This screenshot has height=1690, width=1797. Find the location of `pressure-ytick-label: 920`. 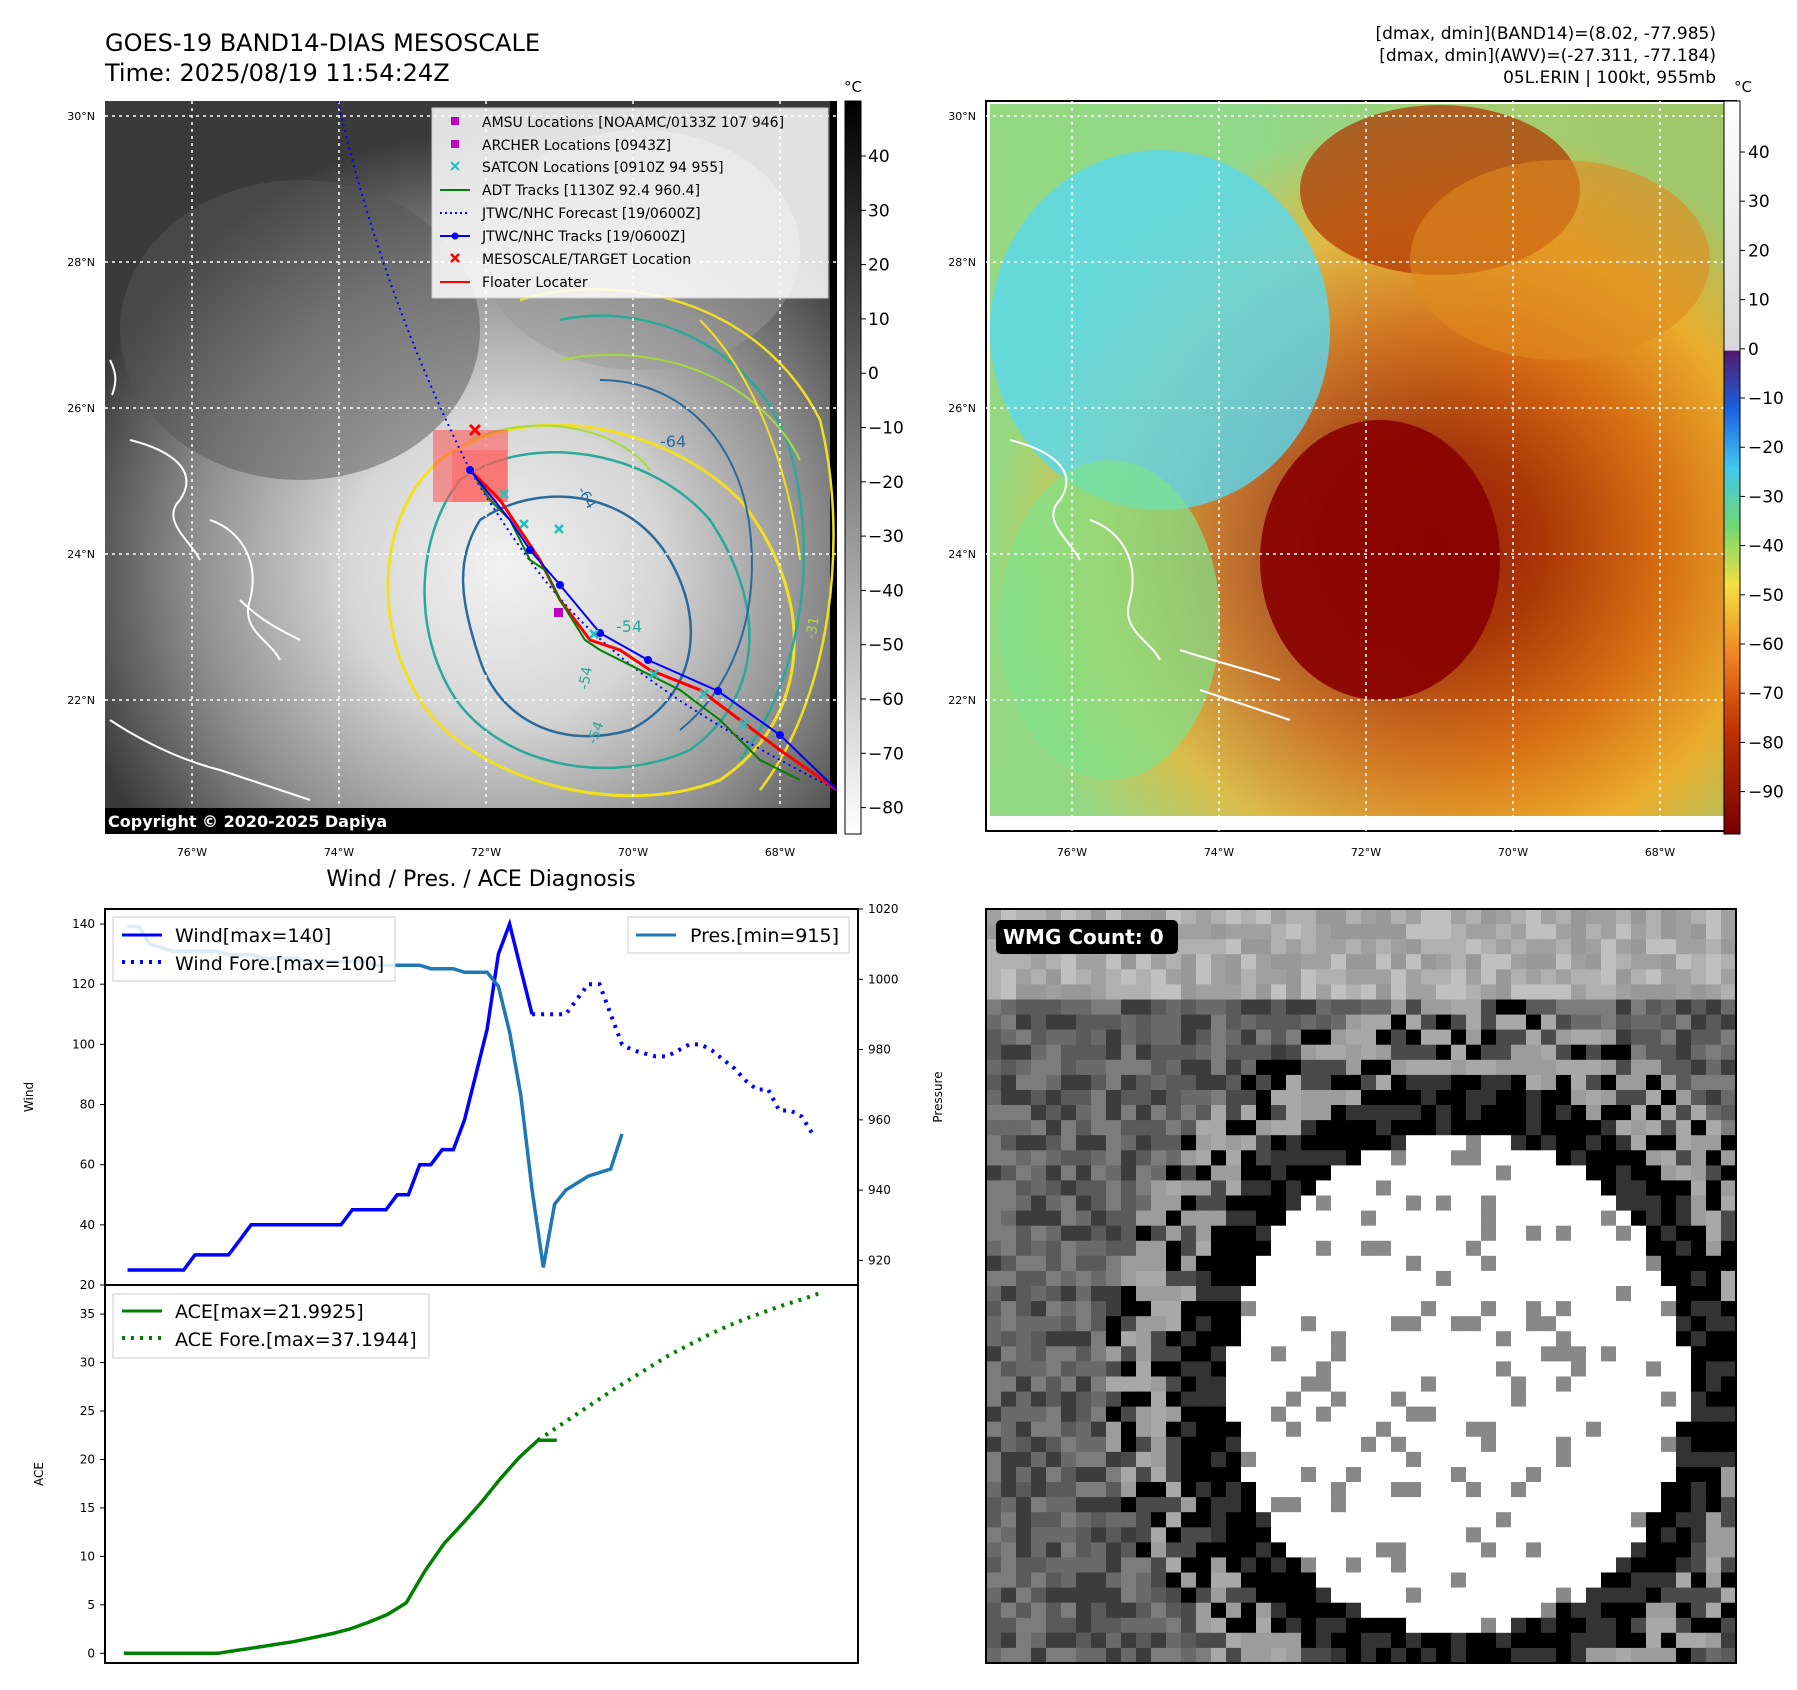

pressure-ytick-label: 920 is located at coordinates (879, 1260).